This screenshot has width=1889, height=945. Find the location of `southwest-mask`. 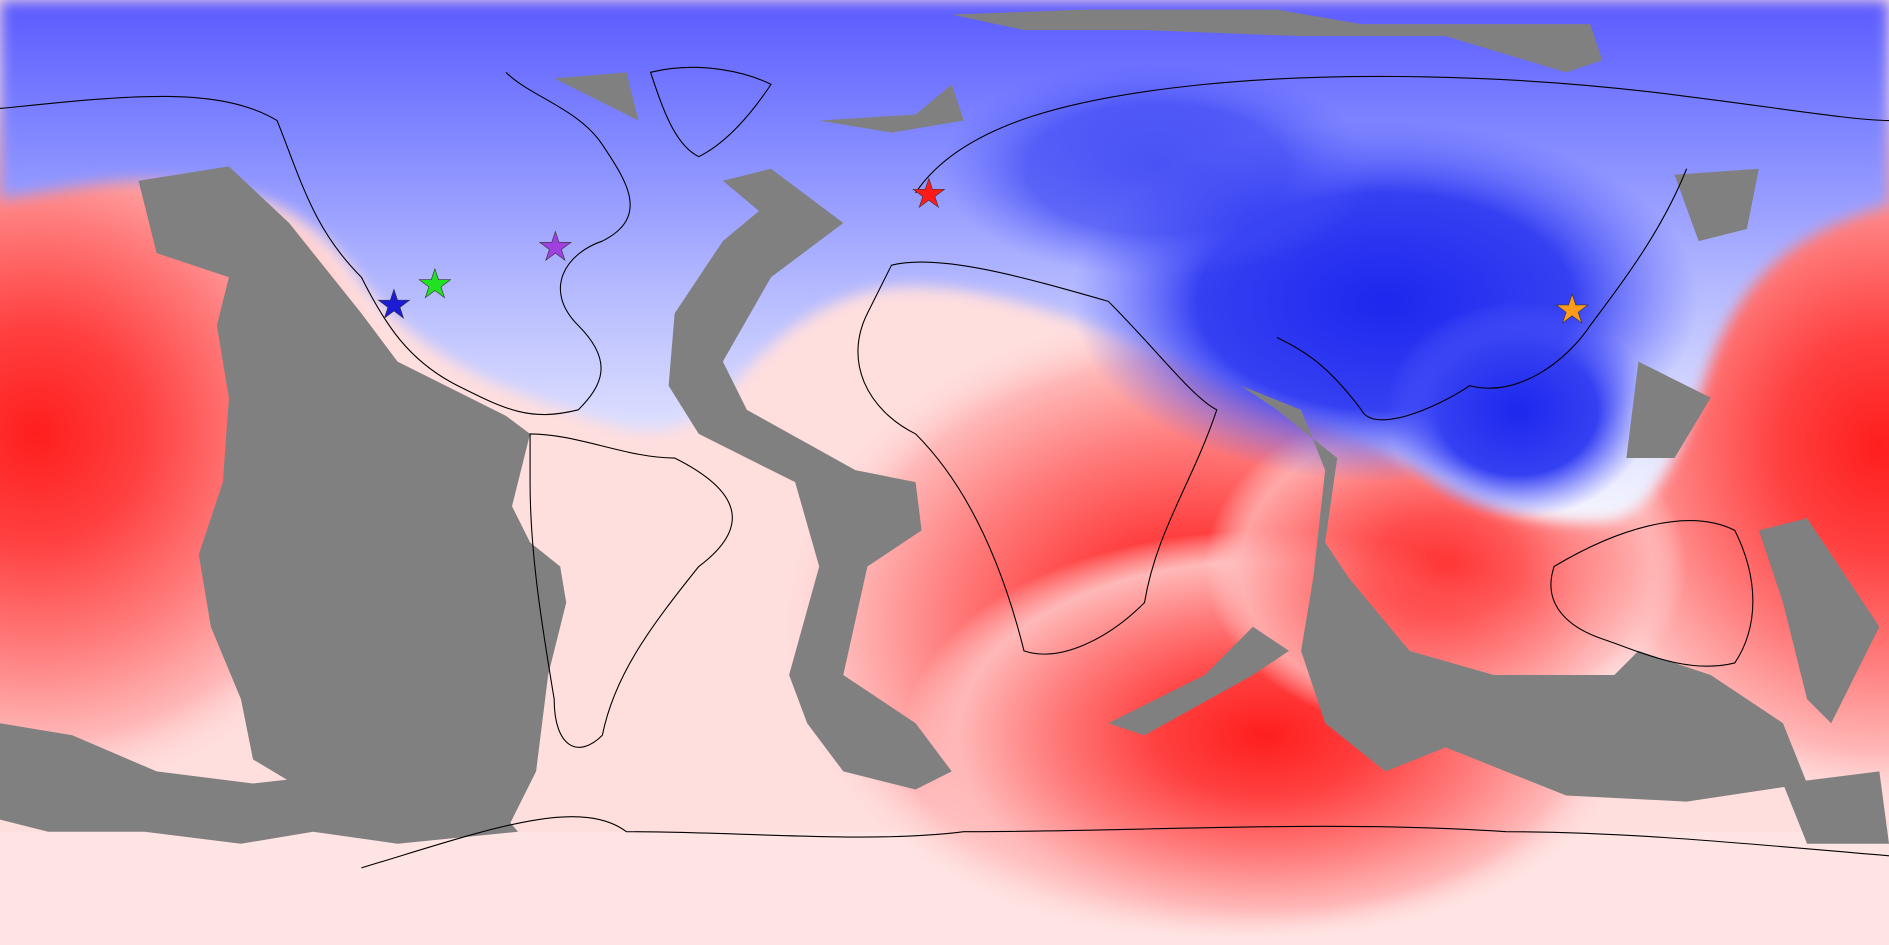

southwest-mask is located at coordinates (1199, 681).